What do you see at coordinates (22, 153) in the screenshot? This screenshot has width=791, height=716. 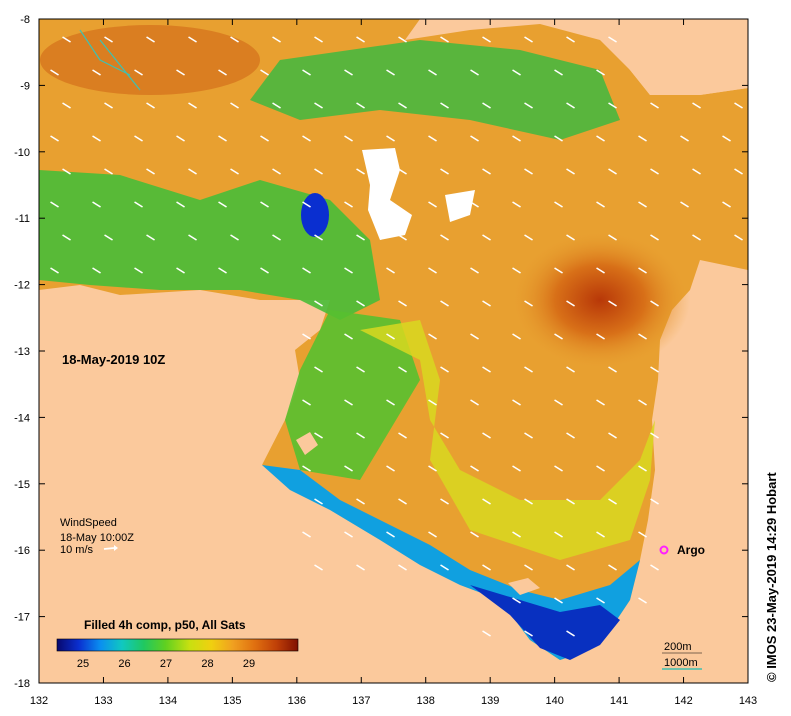 I see `y-tick-label: -10` at bounding box center [22, 153].